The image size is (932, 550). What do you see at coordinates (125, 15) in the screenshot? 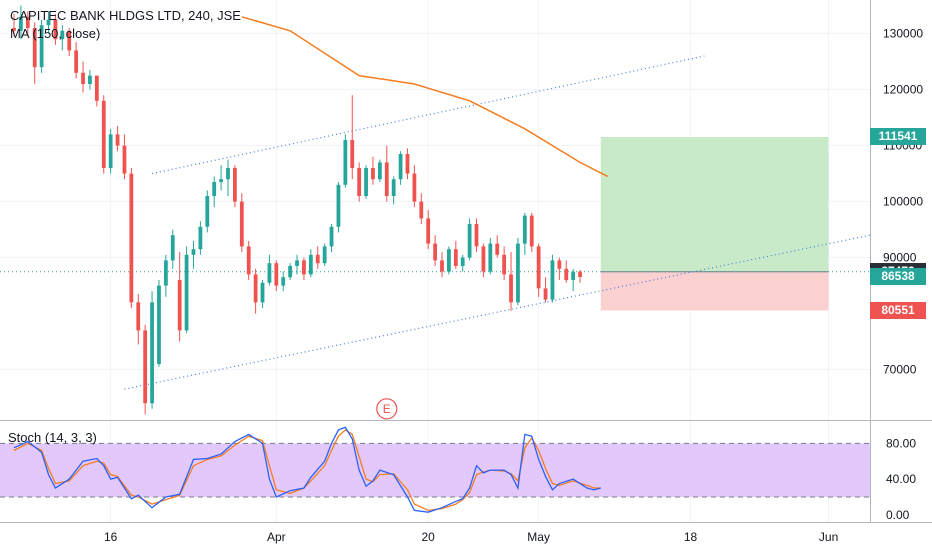
I see `symbol-title: CAPITEC BANK HLDGS LTD, 240, JSE` at bounding box center [125, 15].